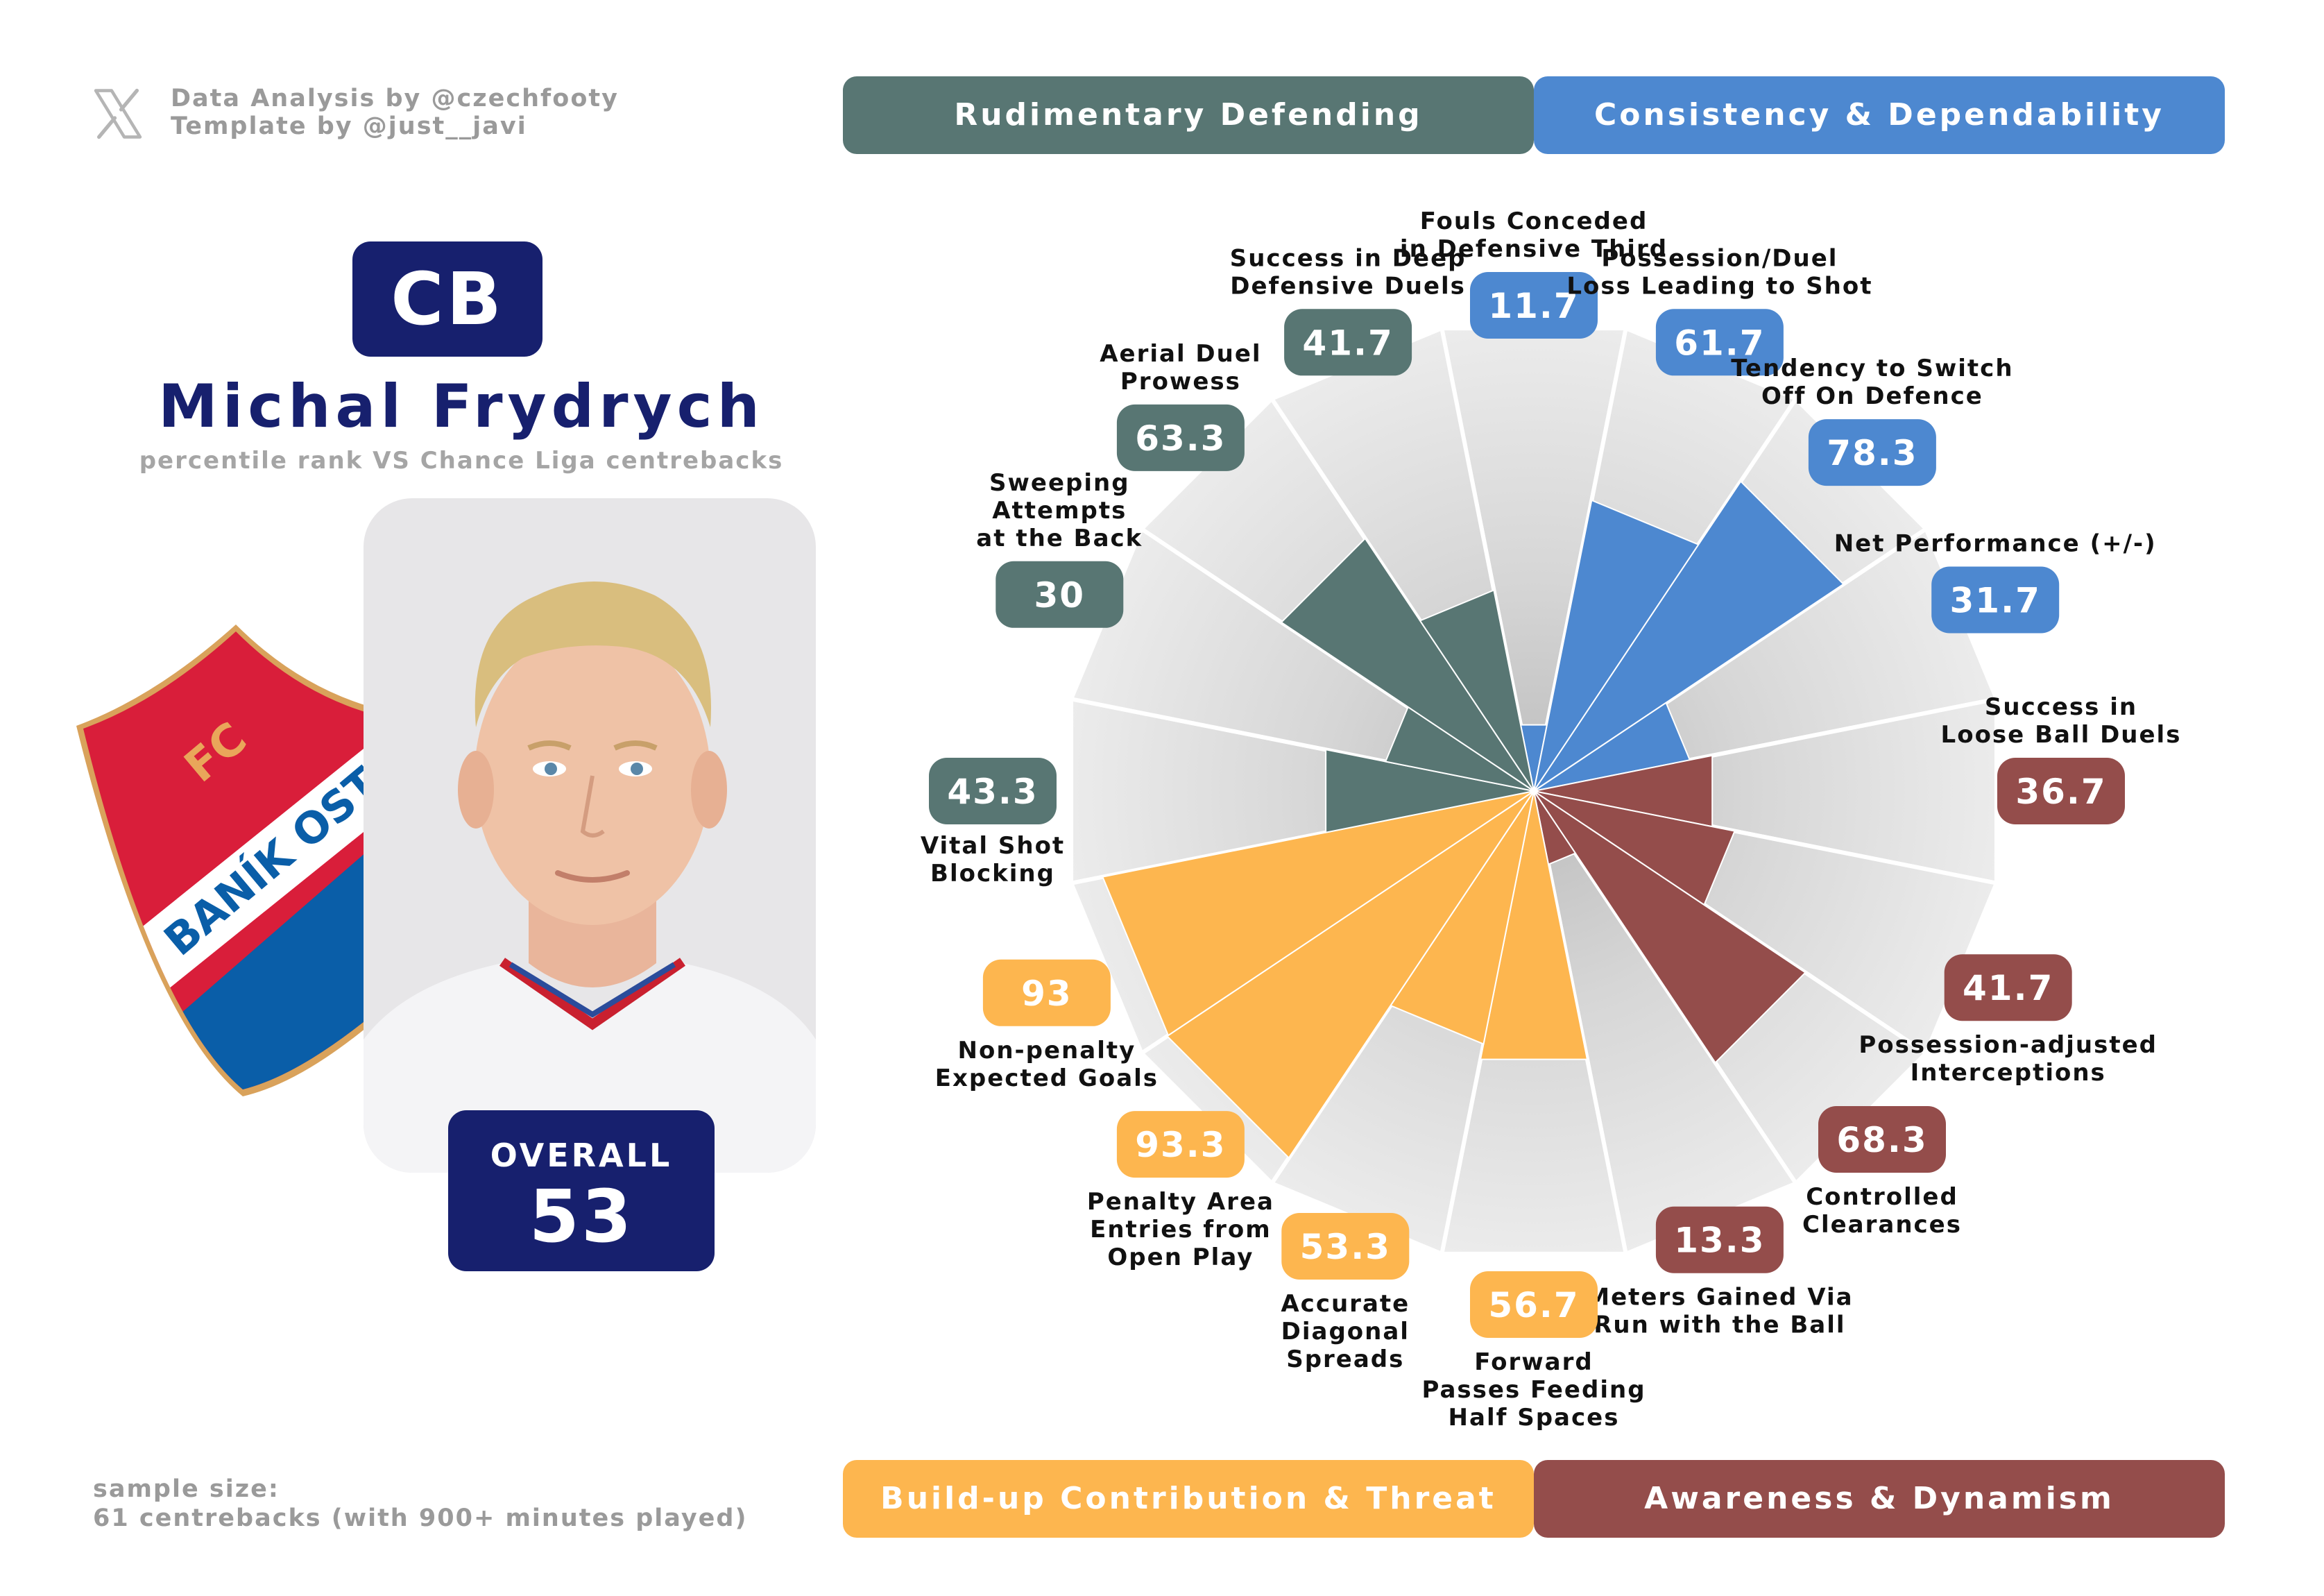 The image size is (2324, 1596). Describe the element at coordinates (1047, 1064) in the screenshot. I see `metric-label: Non-penalty Expected Goals` at that location.